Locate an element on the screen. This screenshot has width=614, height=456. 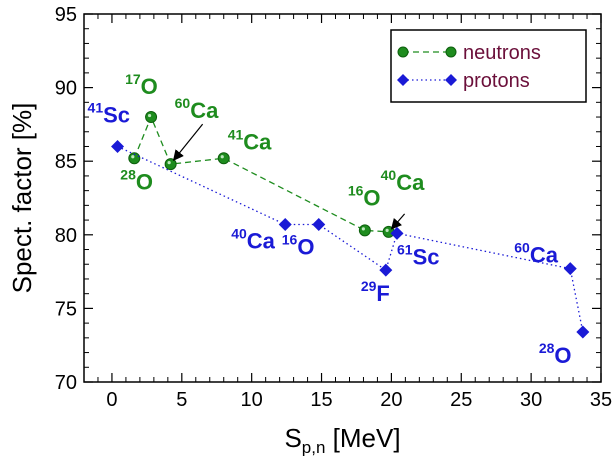
y-tick-label: 85 is located at coordinates (66, 162).